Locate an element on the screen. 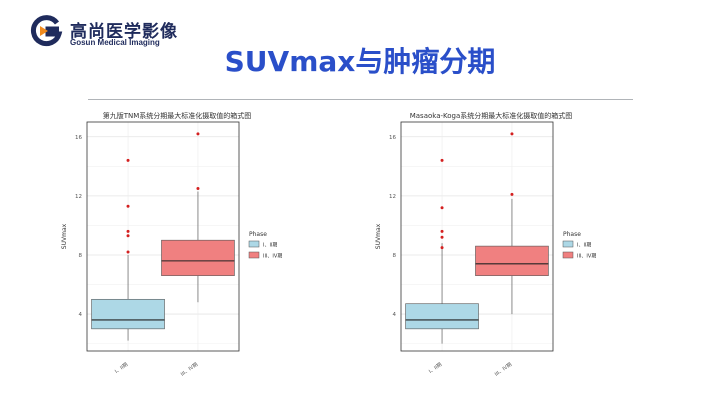  slide-title: SUVmax与肿瘤分期 is located at coordinates (360, 61).